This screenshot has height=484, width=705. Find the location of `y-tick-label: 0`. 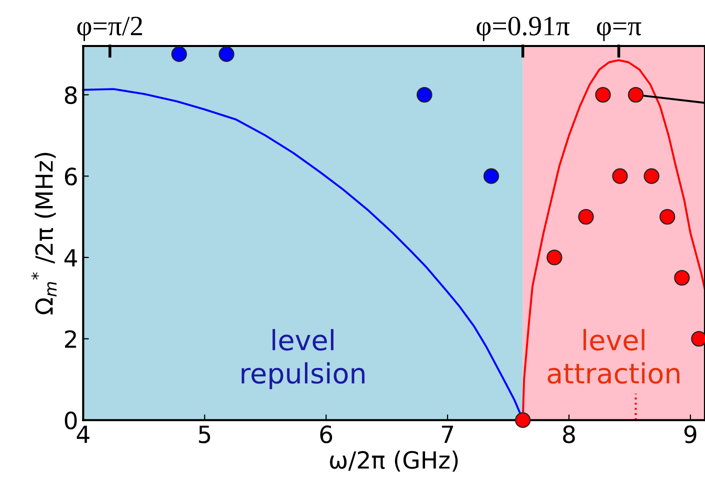

y-tick-label: 0 is located at coordinates (70, 421).